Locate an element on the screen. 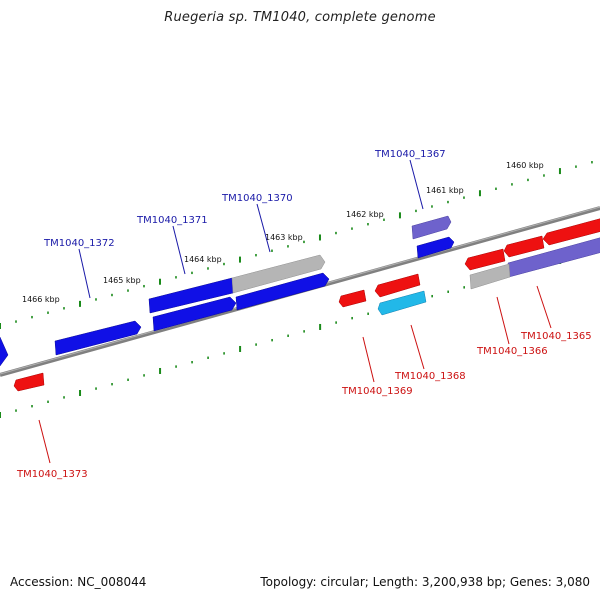  gene-arrow-red-mid is located at coordinates (524, 246).